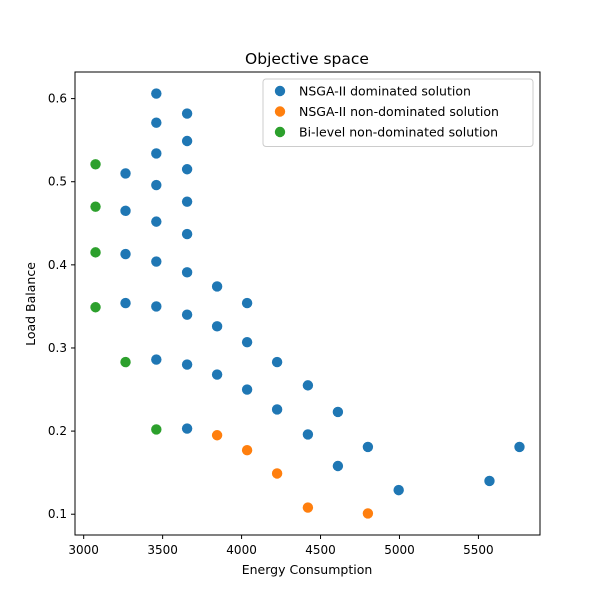 This screenshot has width=600, height=600. Describe the element at coordinates (478, 550) in the screenshot. I see `x-tick-label: 5500` at that location.